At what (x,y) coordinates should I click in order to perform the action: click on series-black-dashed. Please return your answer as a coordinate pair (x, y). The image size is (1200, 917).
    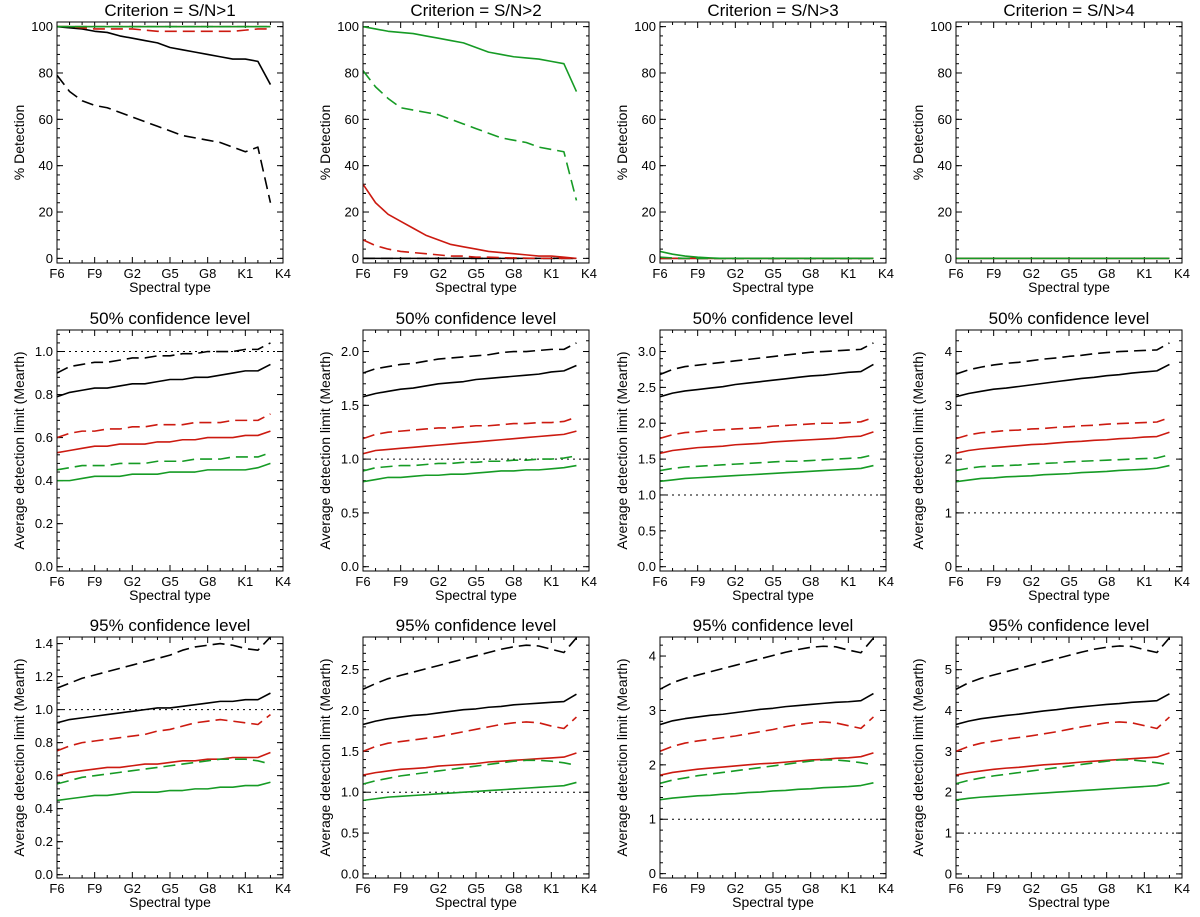
    Looking at the image, I should click on (470, 358).